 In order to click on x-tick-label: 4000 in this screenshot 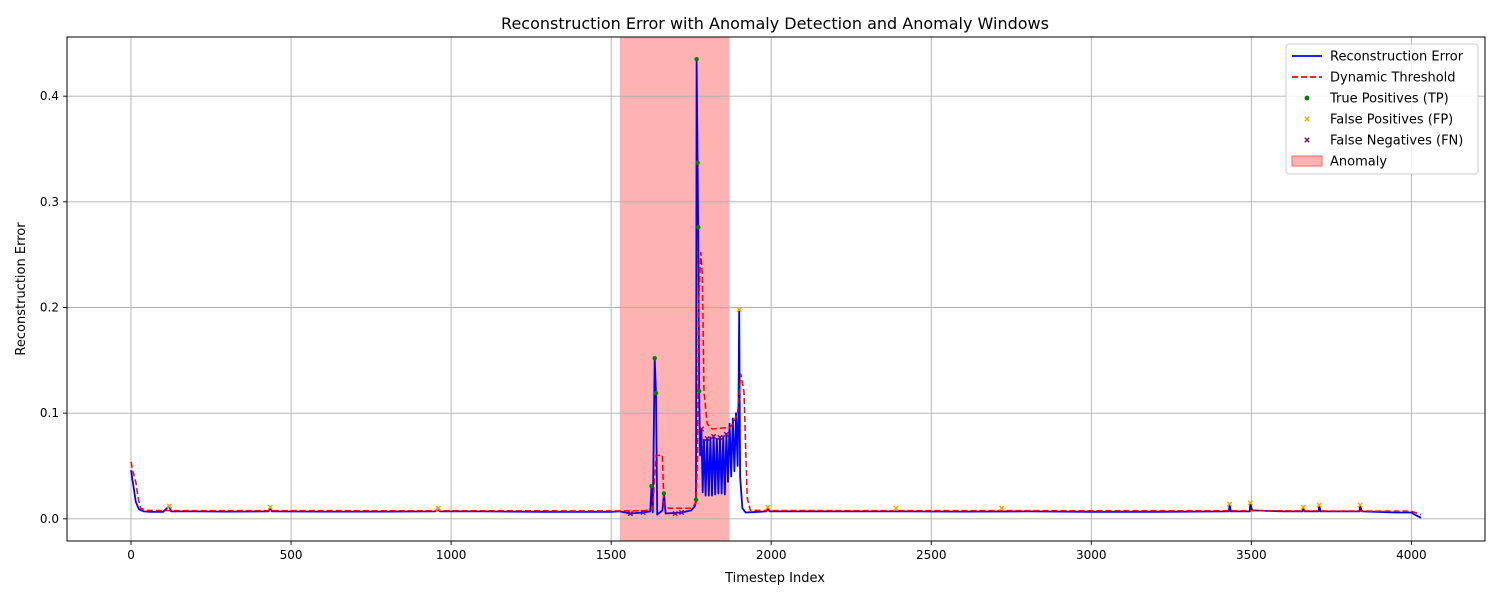, I will do `click(1411, 555)`.